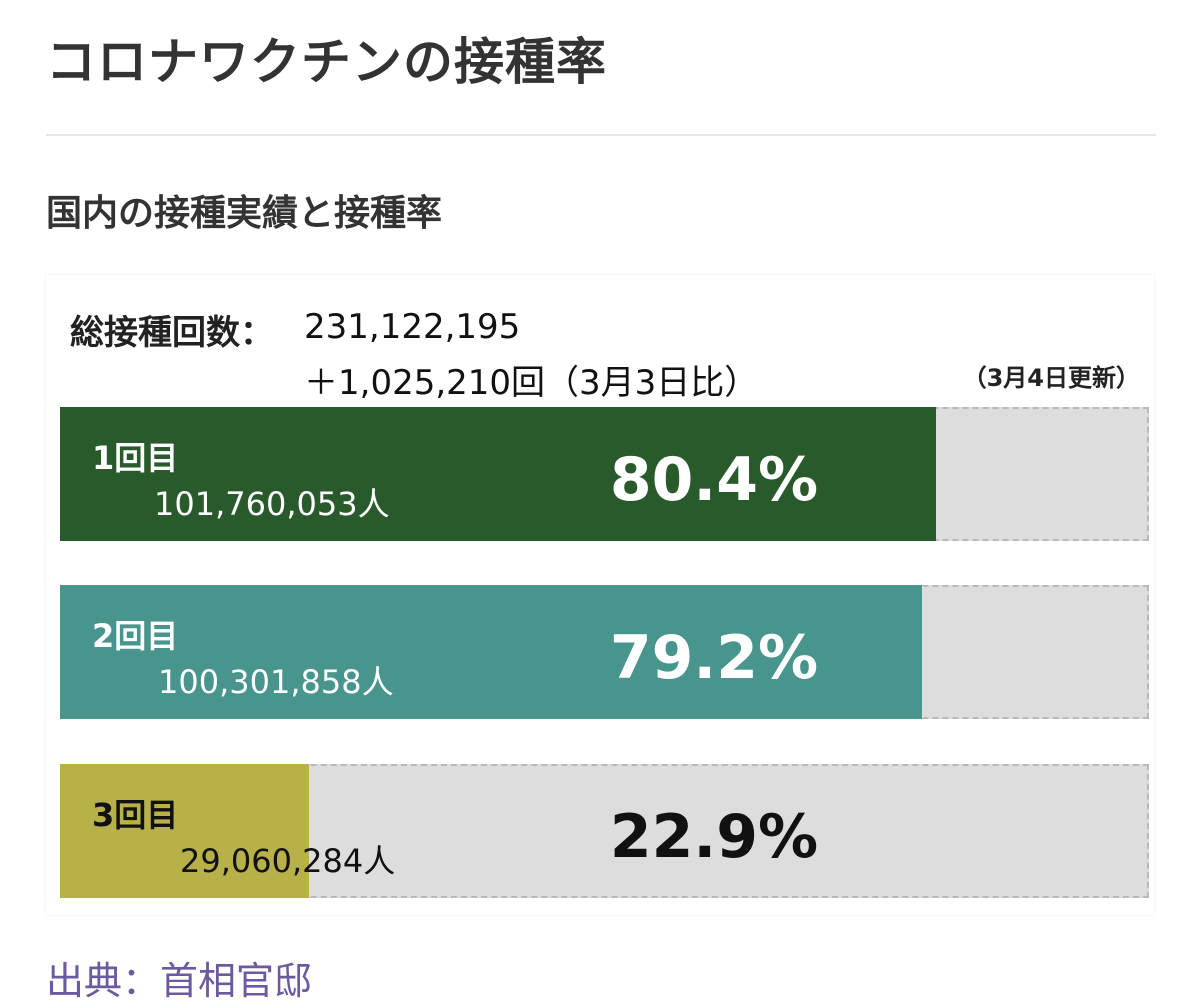 This screenshot has height=1008, width=1200. I want to click on total-doses-label: 総接種回数：, so click(172, 333).